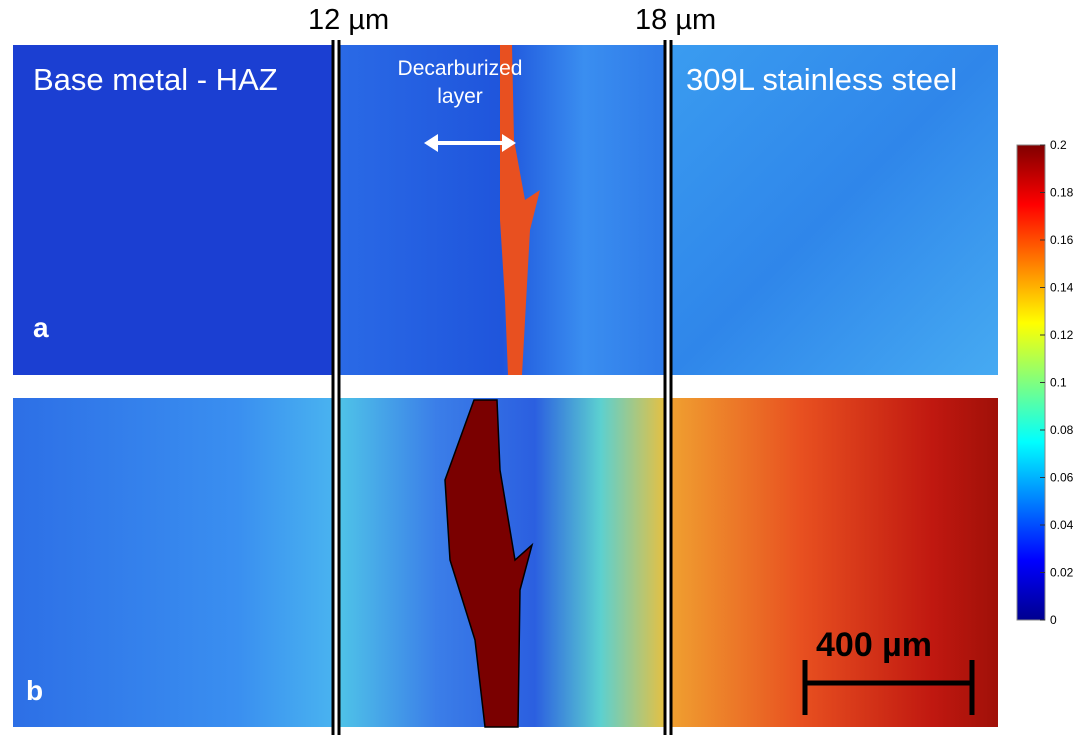  I want to click on panel-label: b, so click(35, 690).